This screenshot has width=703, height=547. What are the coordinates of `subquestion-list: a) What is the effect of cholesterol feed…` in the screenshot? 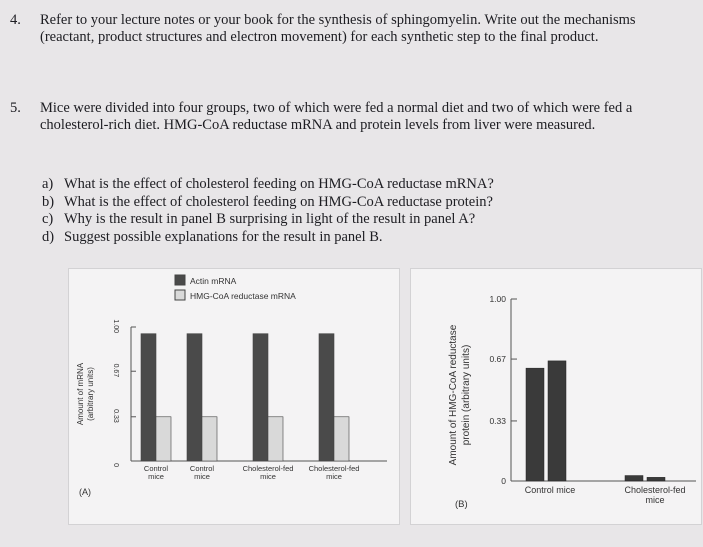 It's located at (268, 211).